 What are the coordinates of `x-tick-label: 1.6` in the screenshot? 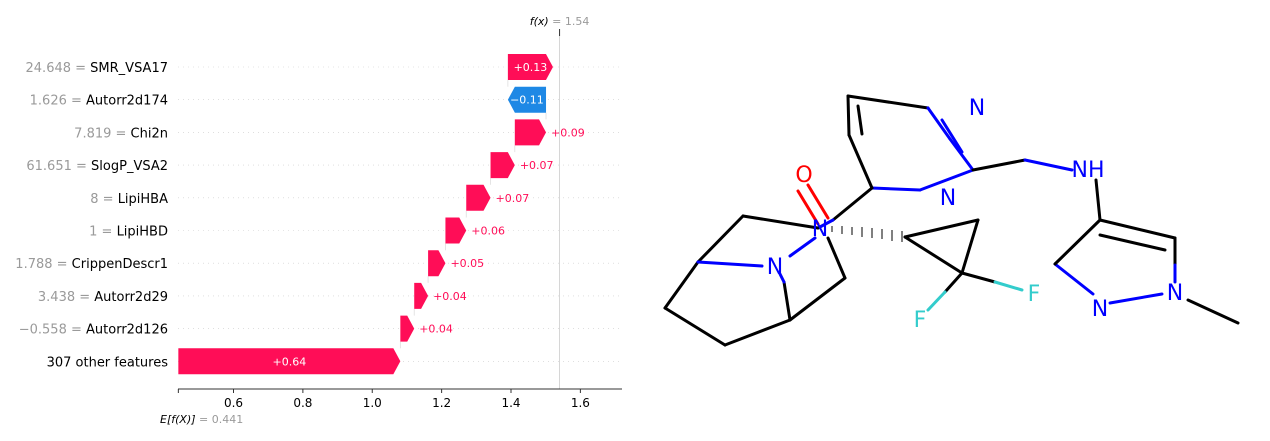 It's located at (580, 403).